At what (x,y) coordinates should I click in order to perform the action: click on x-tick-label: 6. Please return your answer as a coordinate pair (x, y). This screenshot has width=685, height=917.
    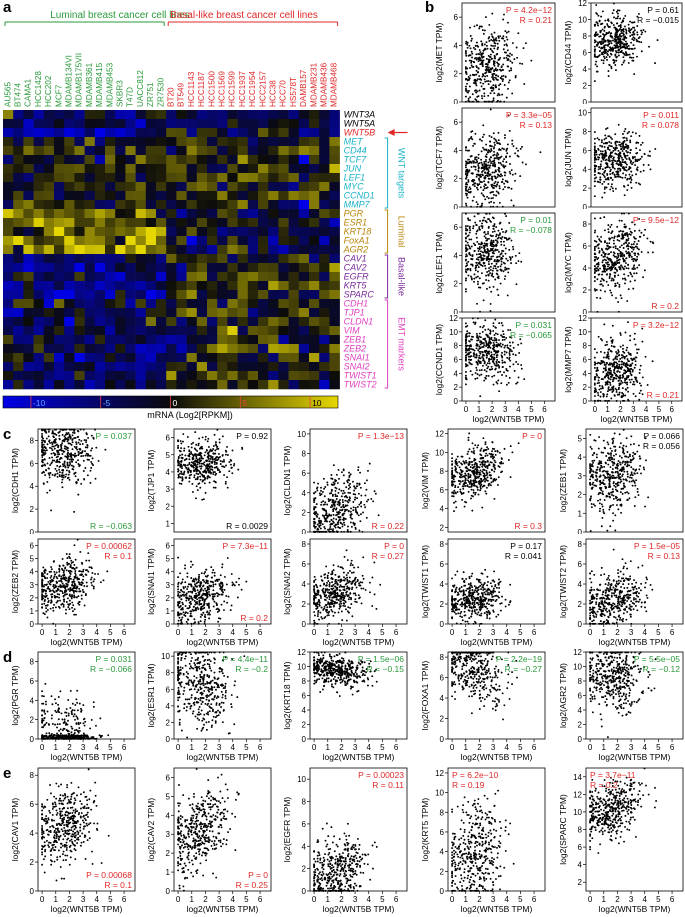
    Looking at the image, I should click on (544, 409).